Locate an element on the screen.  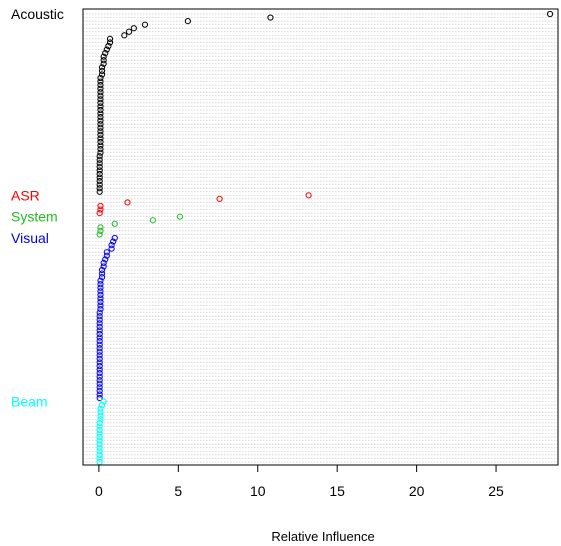
group-label-asr: ASR is located at coordinates (25, 195).